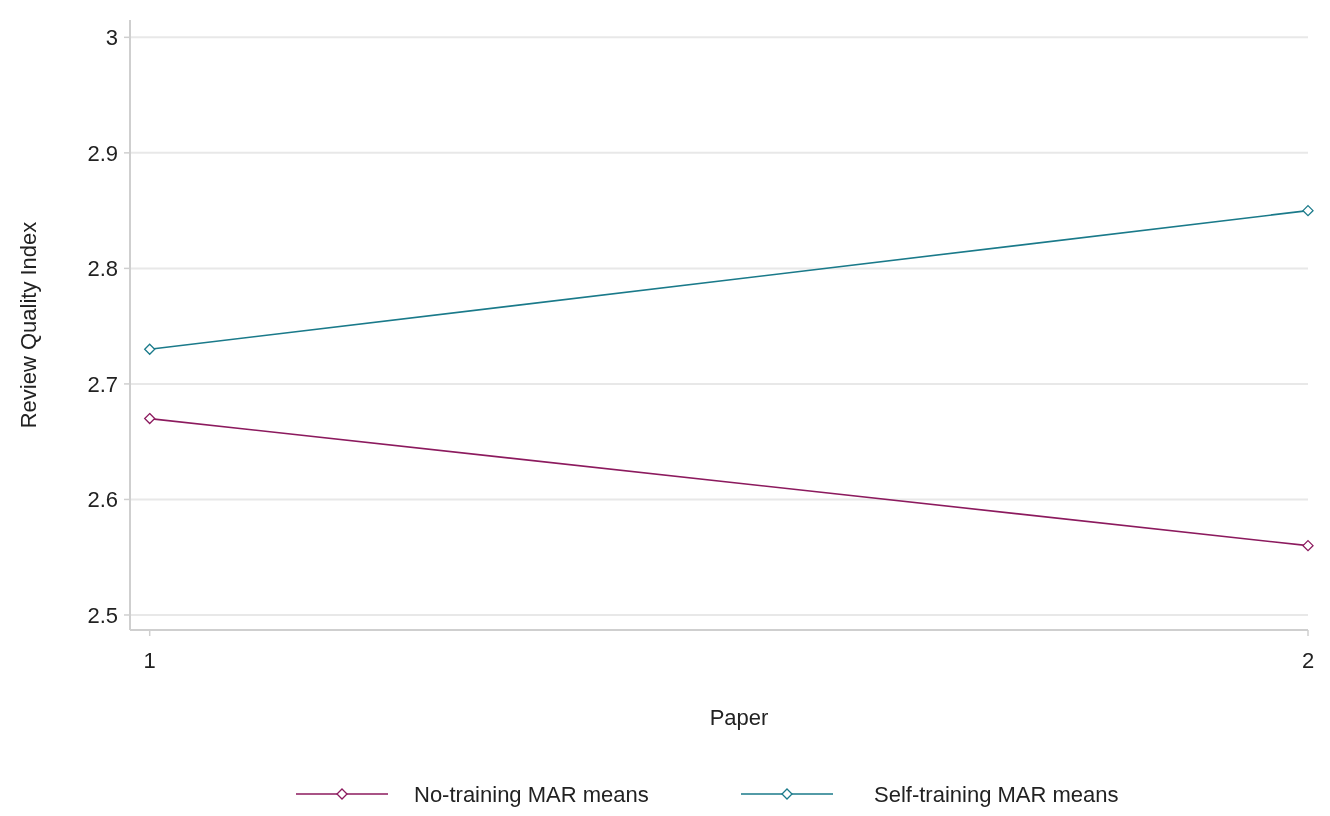  Describe the element at coordinates (149, 660) in the screenshot. I see `x-tick-label: 1` at that location.